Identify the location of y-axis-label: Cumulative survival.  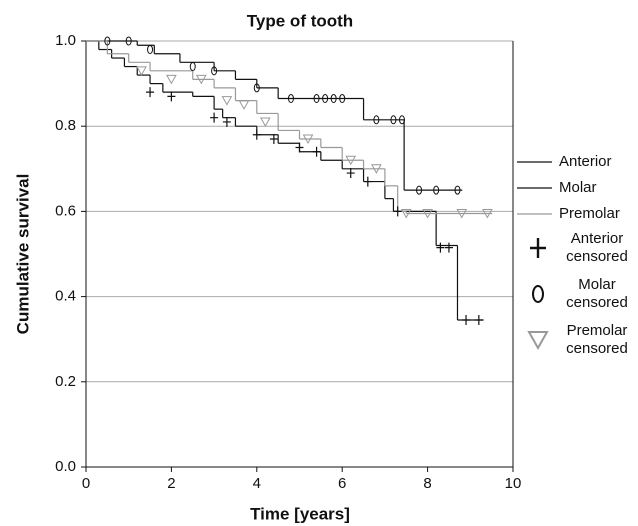
(22, 254).